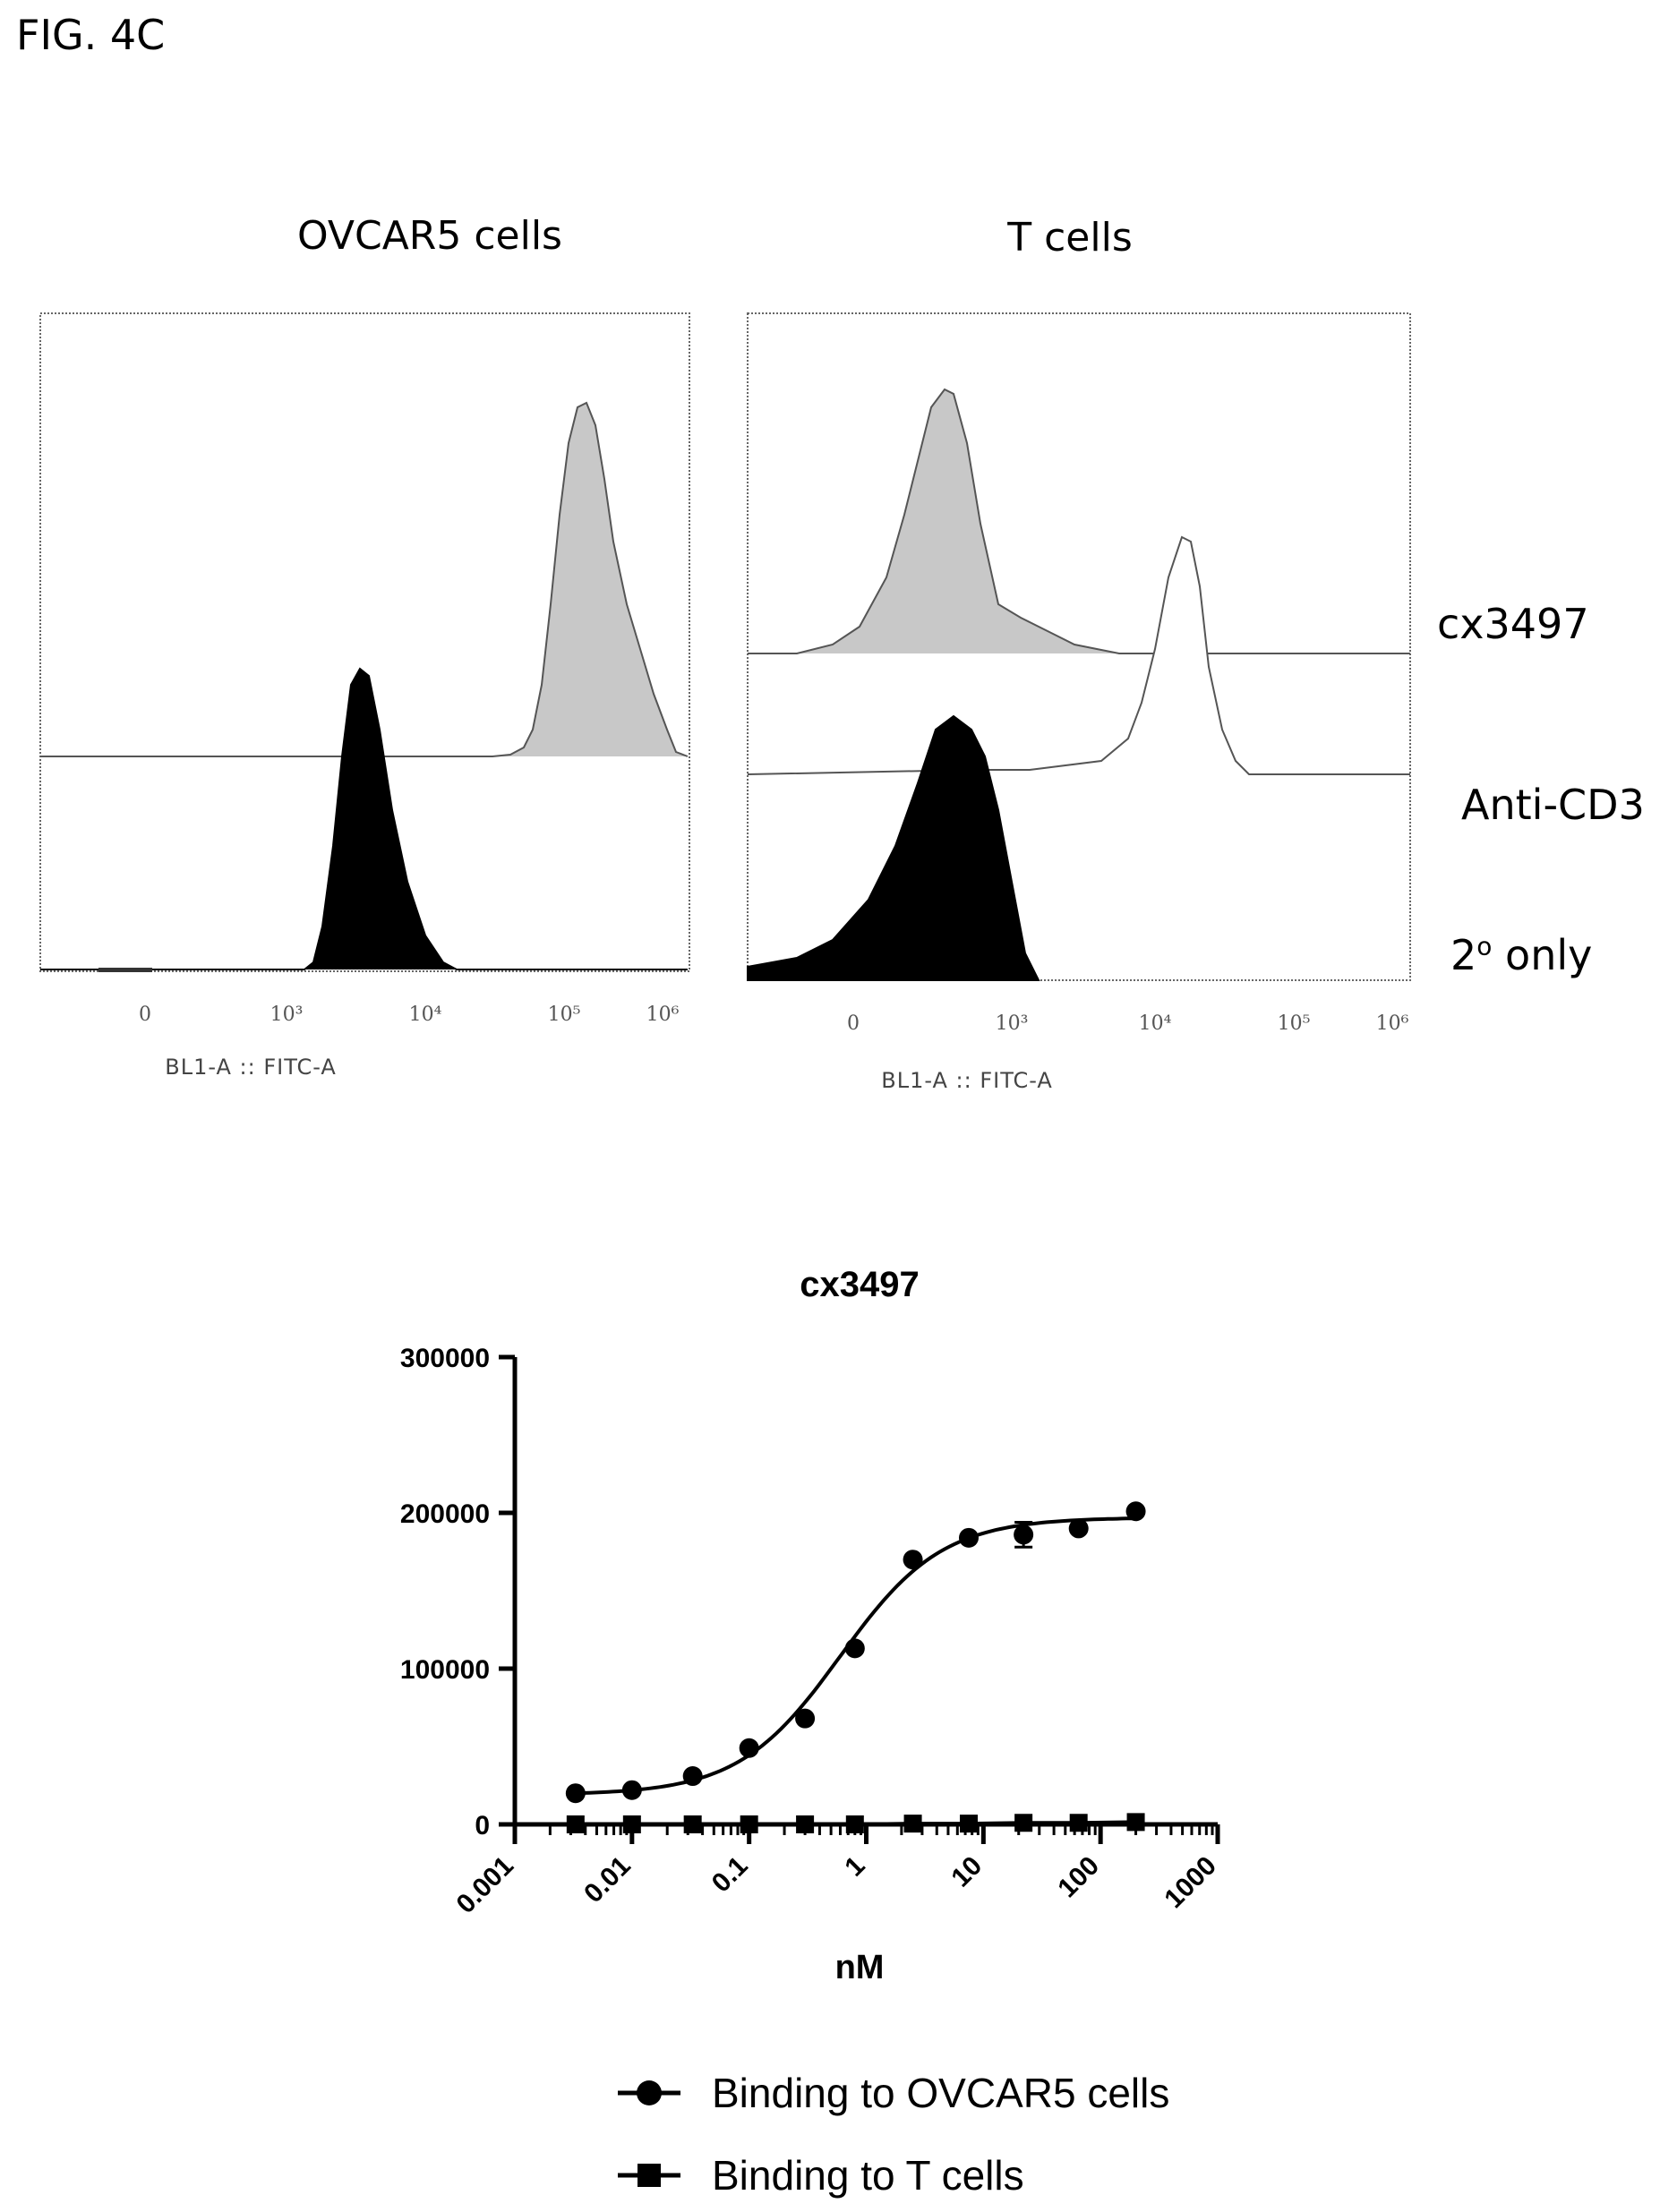 The height and width of the screenshot is (2212, 1660). I want to click on x-tick-label: 0.01, so click(607, 1880).